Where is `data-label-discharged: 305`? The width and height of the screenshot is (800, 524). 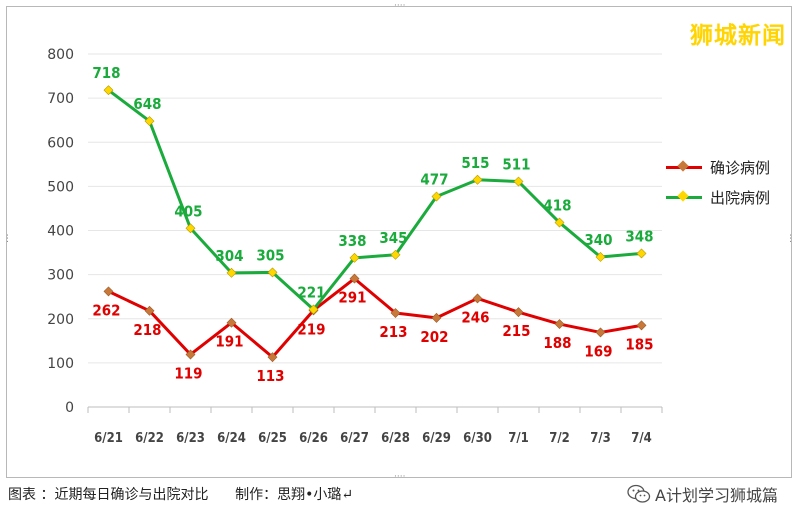
data-label-discharged: 305 is located at coordinates (270, 255).